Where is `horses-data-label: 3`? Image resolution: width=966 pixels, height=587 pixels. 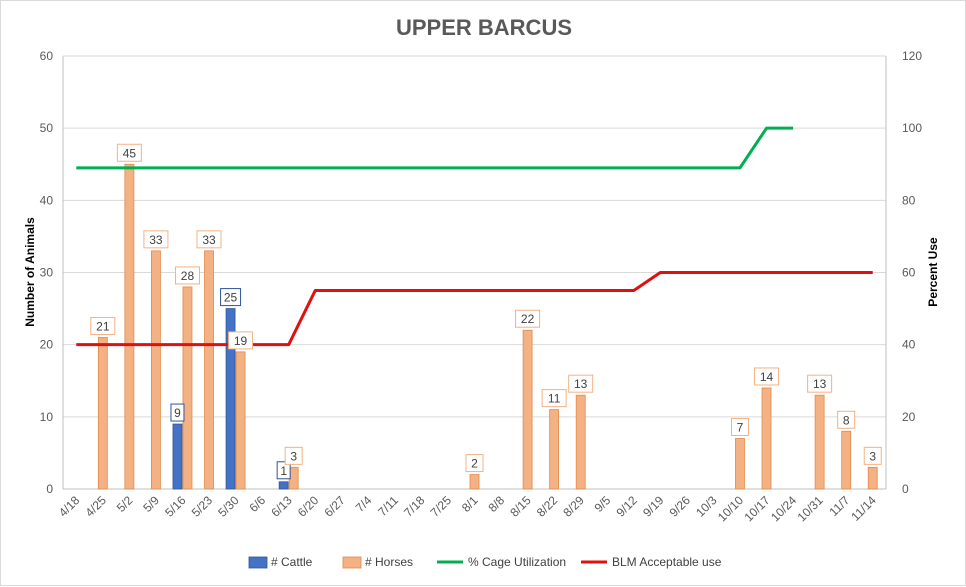 horses-data-label: 3 is located at coordinates (293, 456).